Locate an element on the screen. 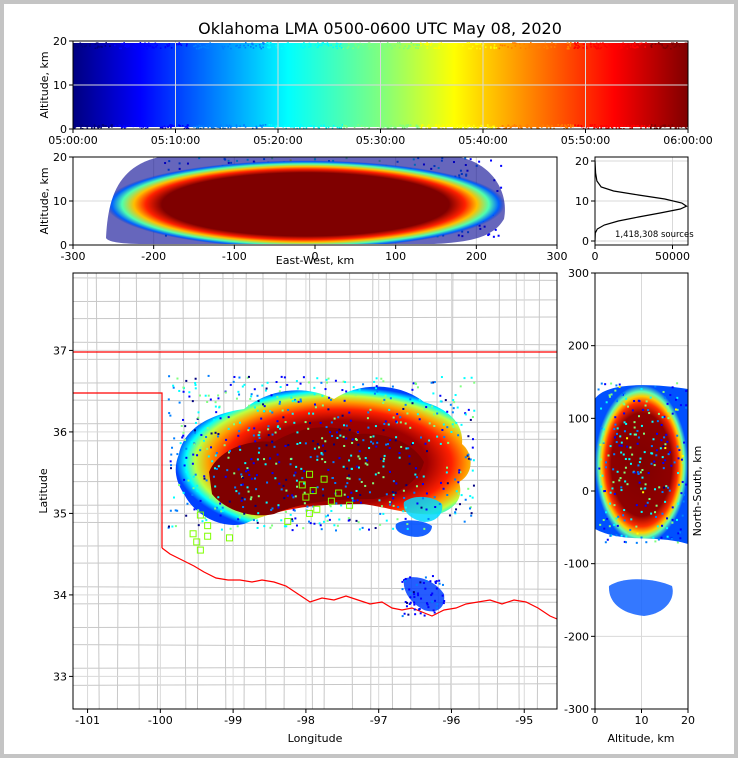 The image size is (738, 758). east-west-source-point is located at coordinates (501, 165).